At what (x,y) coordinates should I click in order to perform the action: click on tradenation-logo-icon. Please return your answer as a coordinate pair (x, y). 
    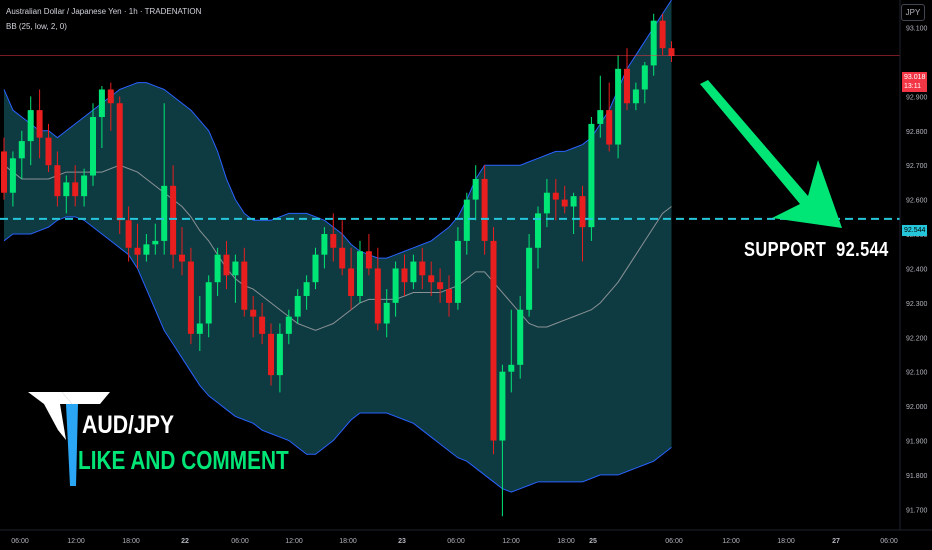
    Looking at the image, I should click on (69, 439).